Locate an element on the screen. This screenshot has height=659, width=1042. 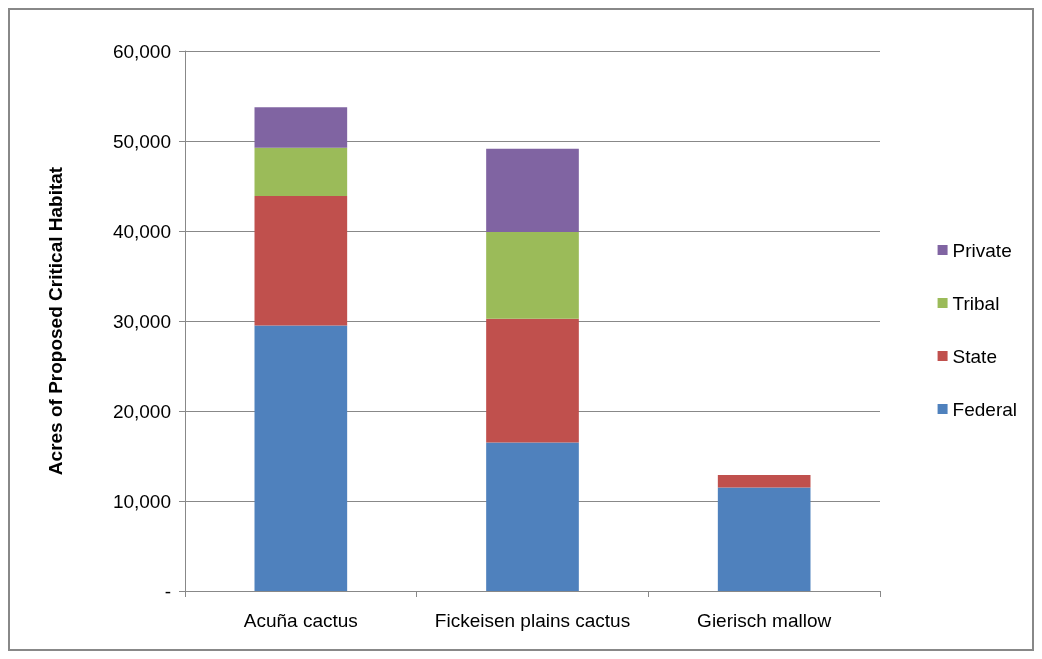
x-tick-label: Gierisch mallow is located at coordinates (764, 620).